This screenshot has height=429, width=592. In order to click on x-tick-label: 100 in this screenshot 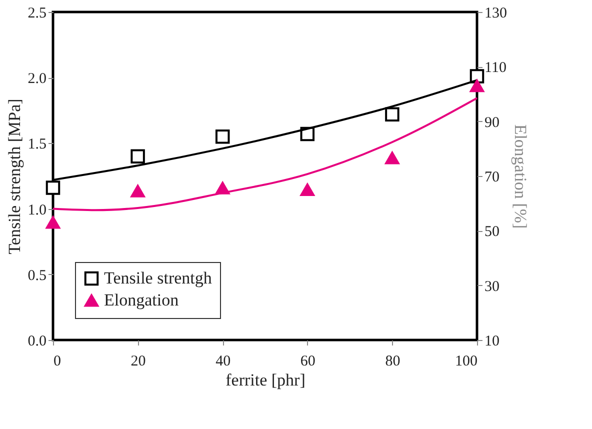, I will do `click(466, 362)`.